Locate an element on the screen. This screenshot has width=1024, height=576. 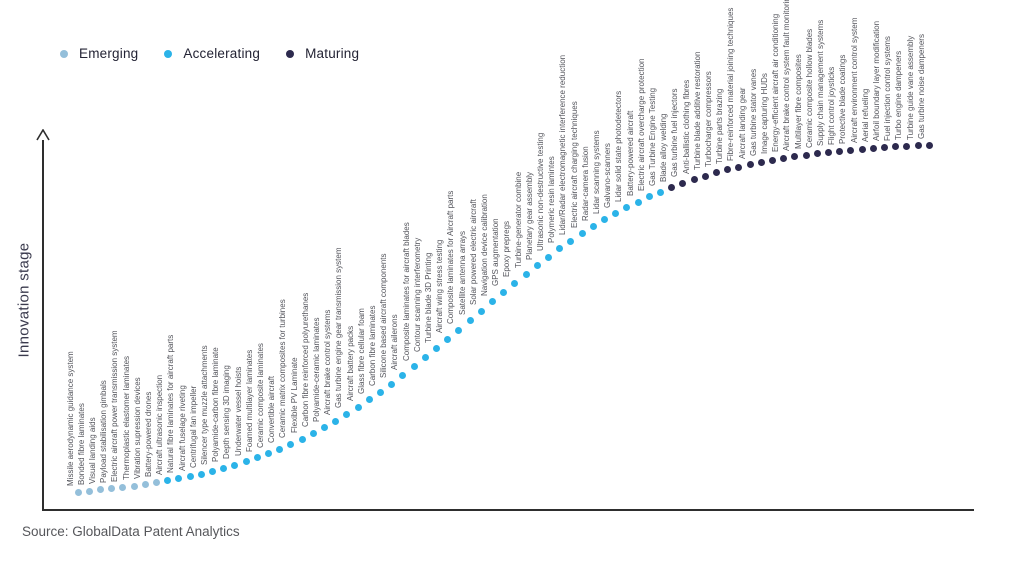
chart-item-label: Gas turbine fuel injectors is located at coordinates (675, 133).